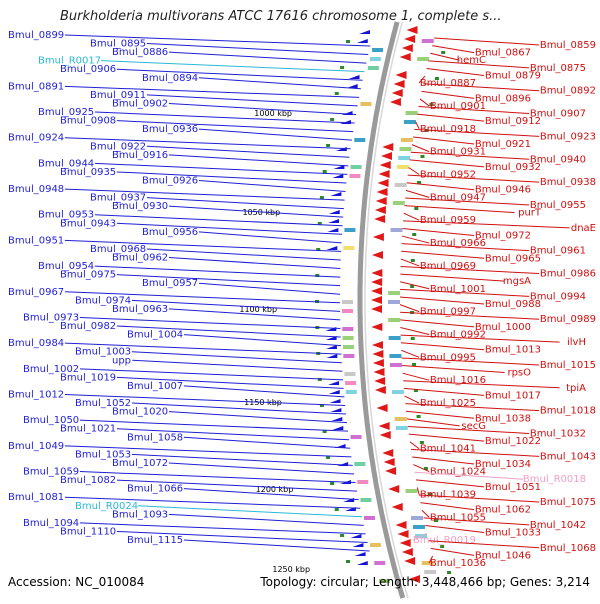  What do you see at coordinates (458, 380) in the screenshot?
I see `gene-label-right: Bmul_1016` at bounding box center [458, 380].